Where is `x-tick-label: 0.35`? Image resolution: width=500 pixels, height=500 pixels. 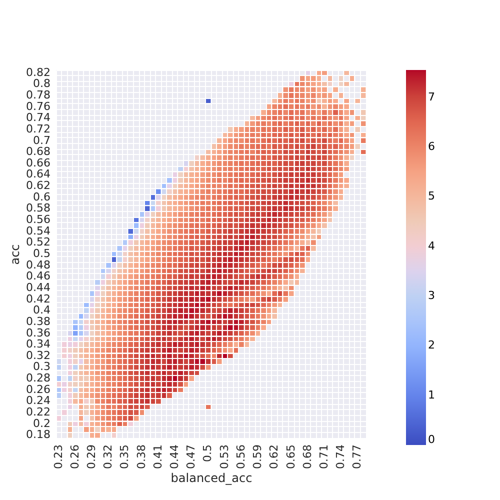 x-tick-label: 0.35 is located at coordinates (125, 456).